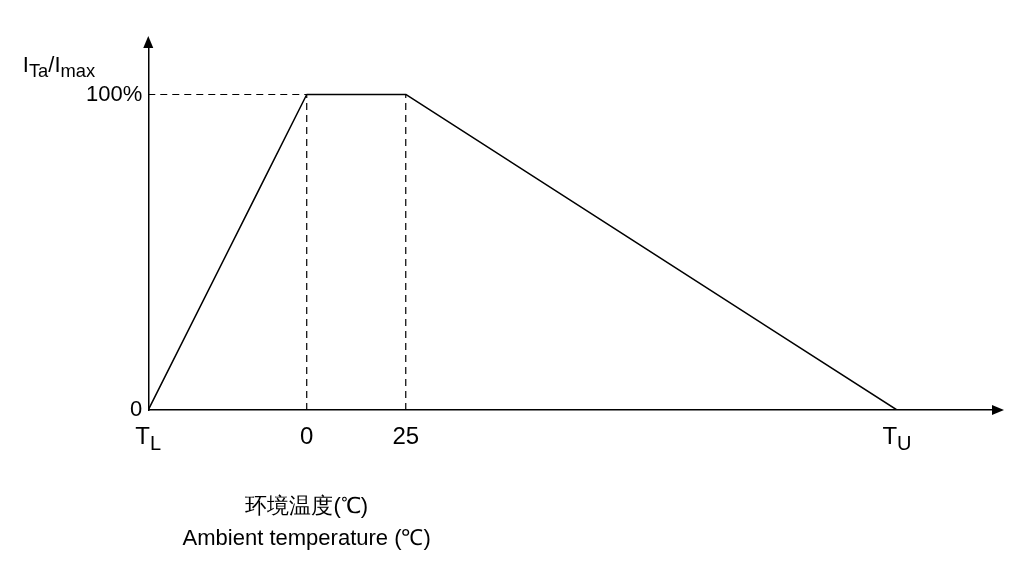 The width and height of the screenshot is (1010, 567). Describe the element at coordinates (148, 438) in the screenshot. I see `x-tick-label: T$_{L}$` at that location.